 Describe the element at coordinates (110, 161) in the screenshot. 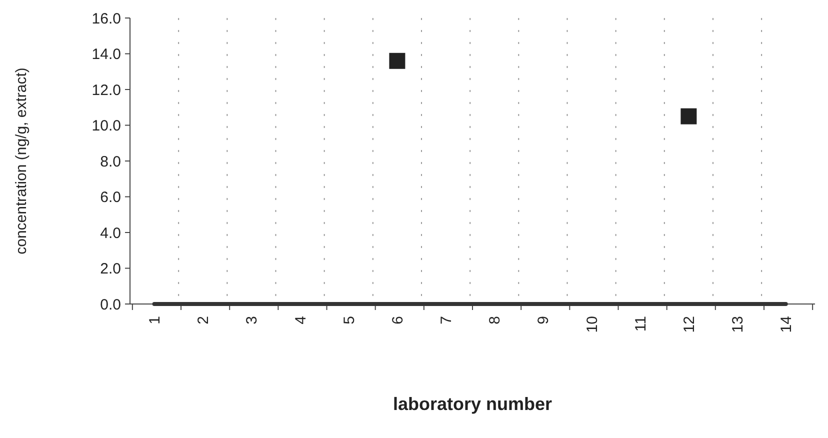

I see `y-tick-label: 8.0` at that location.